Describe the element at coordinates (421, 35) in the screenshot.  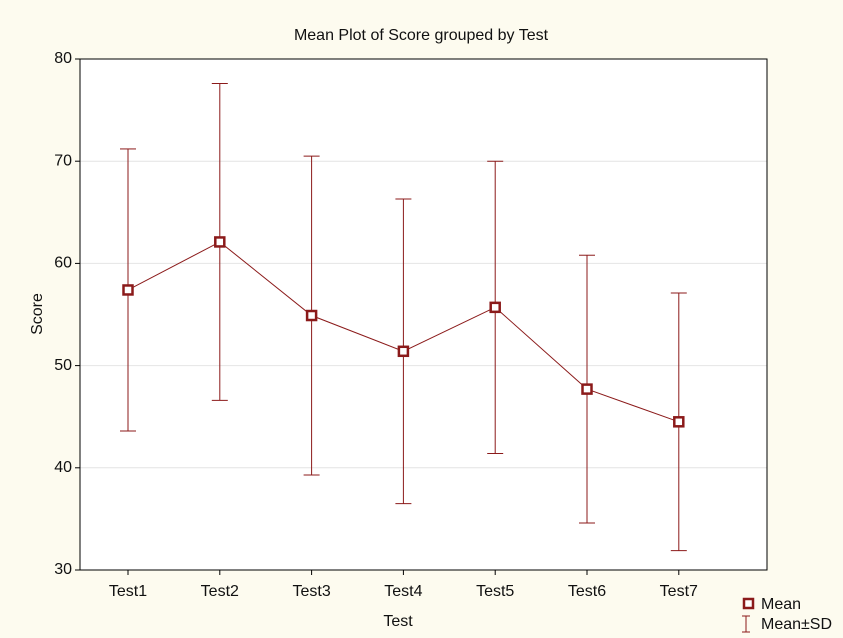
I see `chart-title: Mean Plot of Score grouped by Test` at that location.